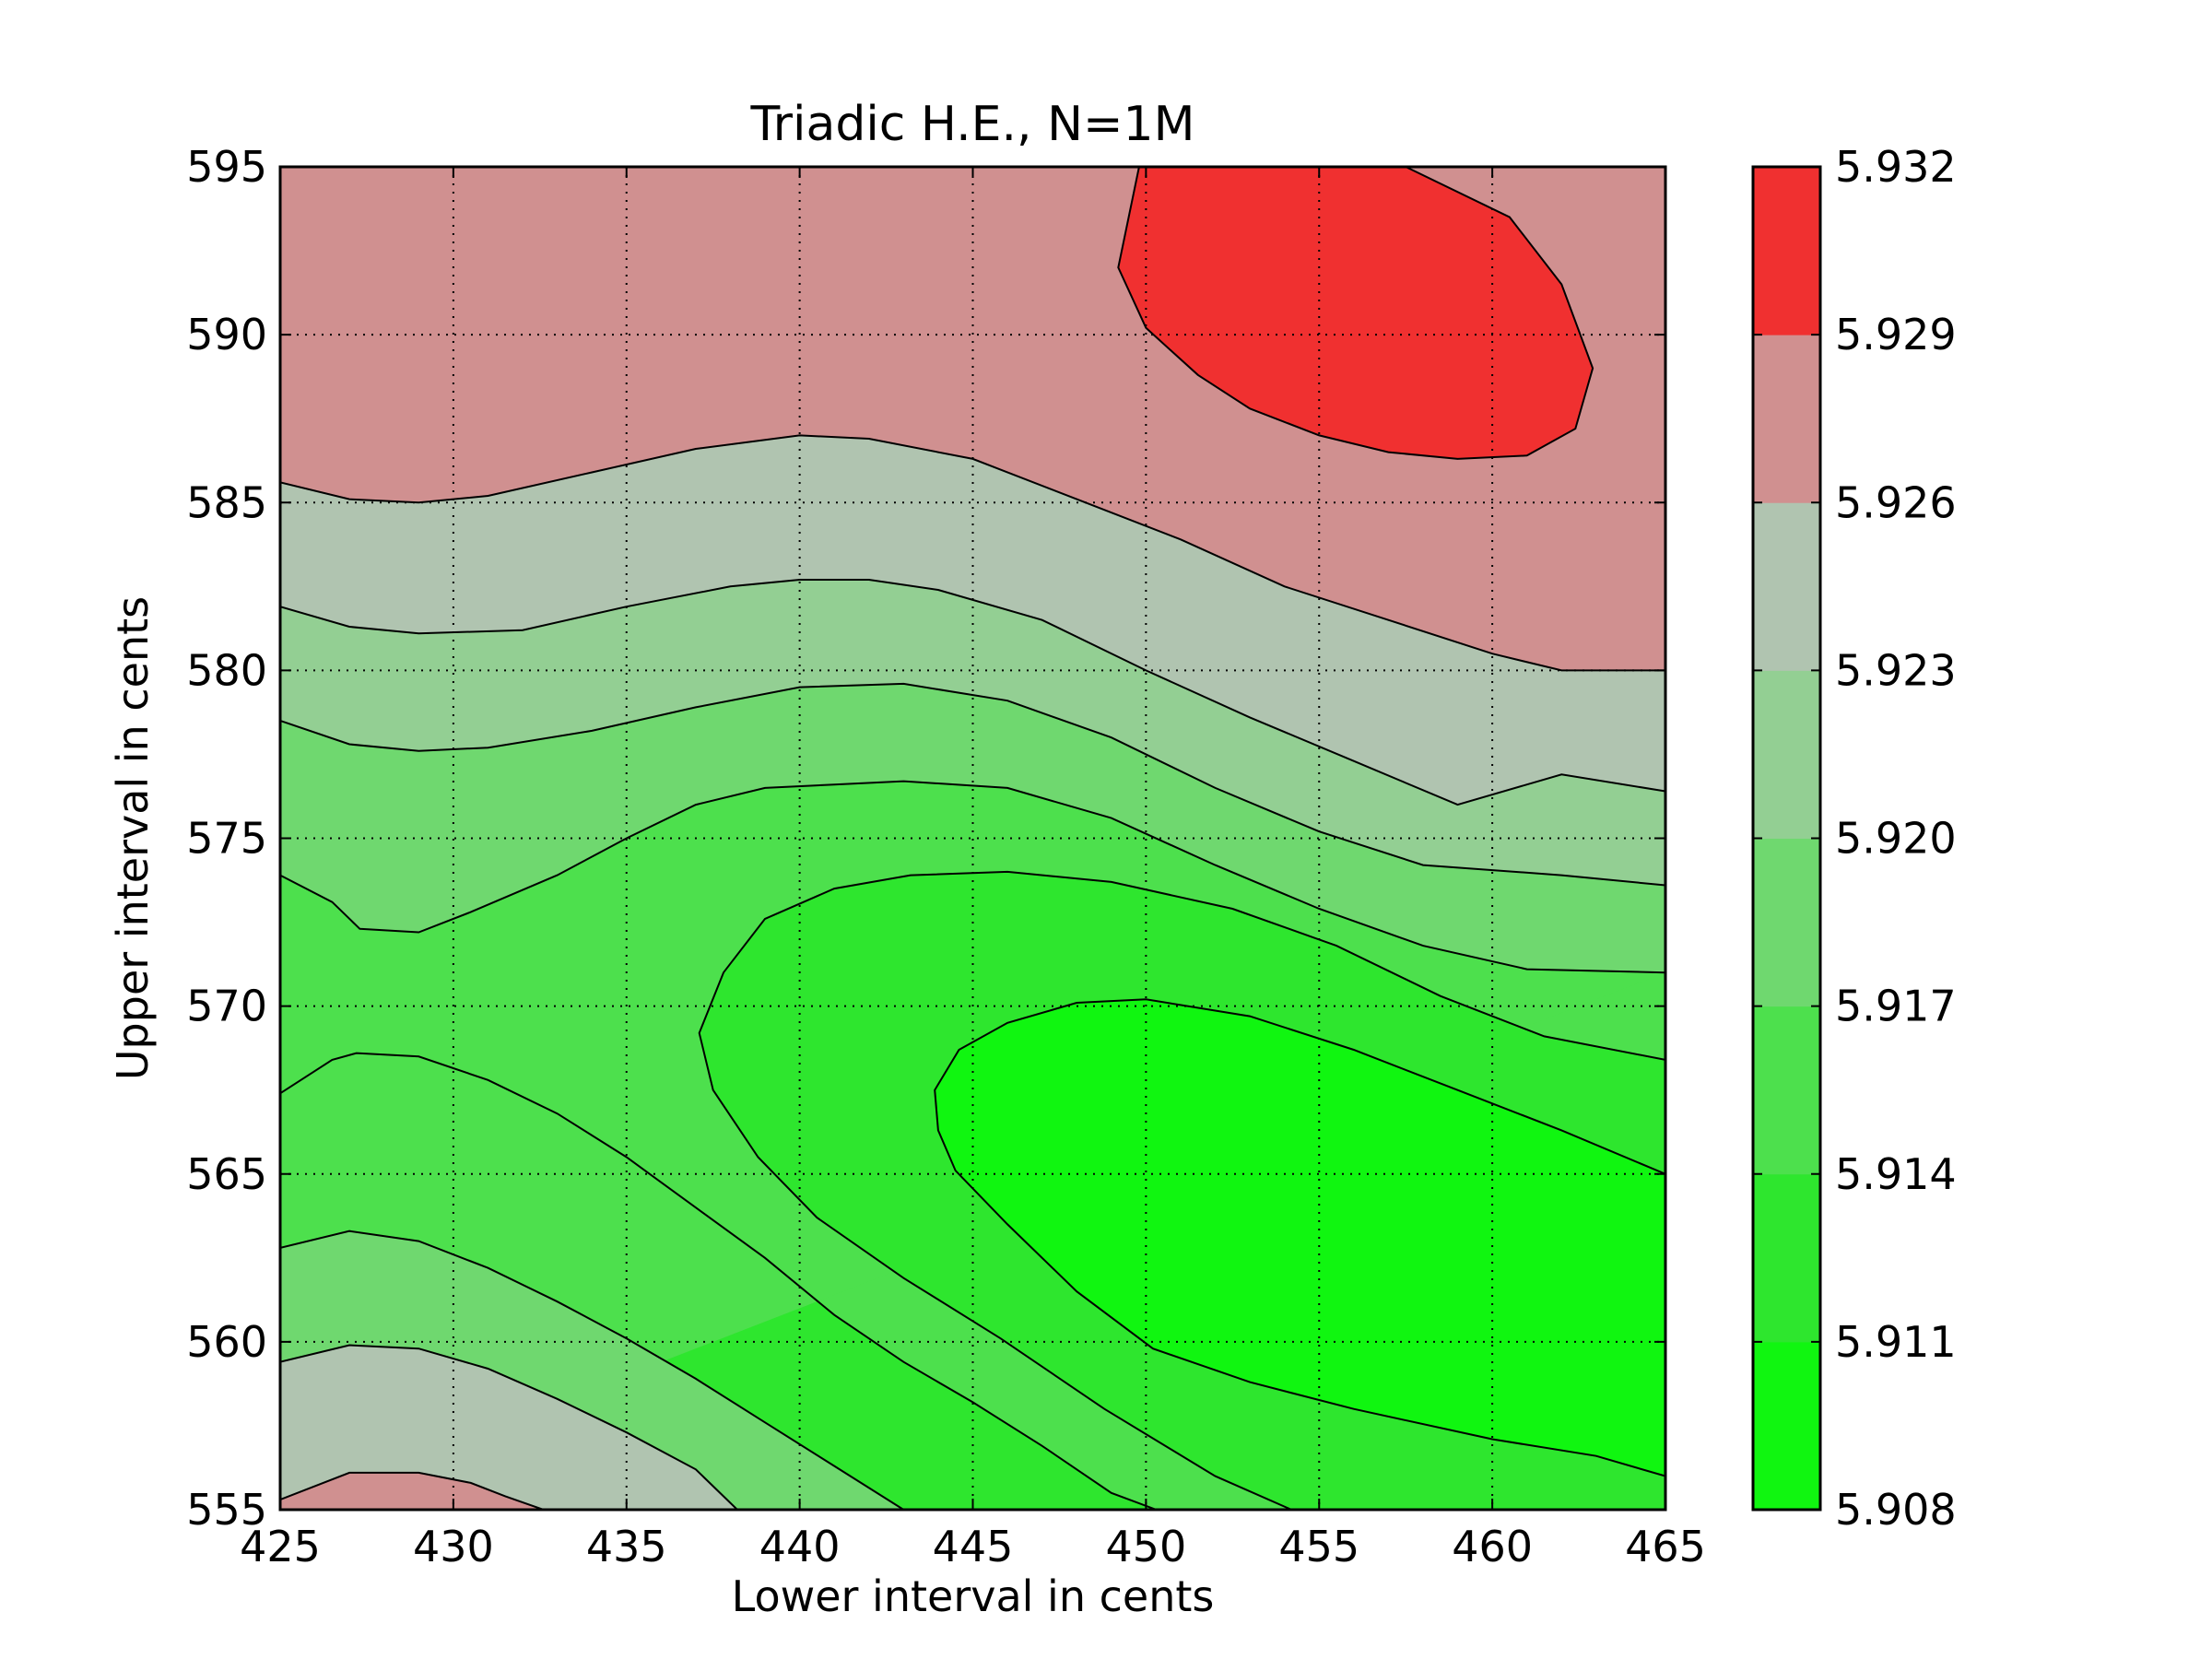  Describe the element at coordinates (1896, 1510) in the screenshot. I see `colorbar-tick-label: 5.908` at that location.